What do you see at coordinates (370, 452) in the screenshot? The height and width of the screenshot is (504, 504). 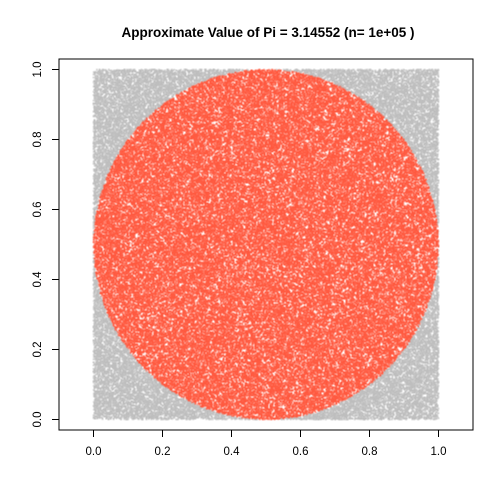 I see `x-tick-label: 0.8` at bounding box center [370, 452].